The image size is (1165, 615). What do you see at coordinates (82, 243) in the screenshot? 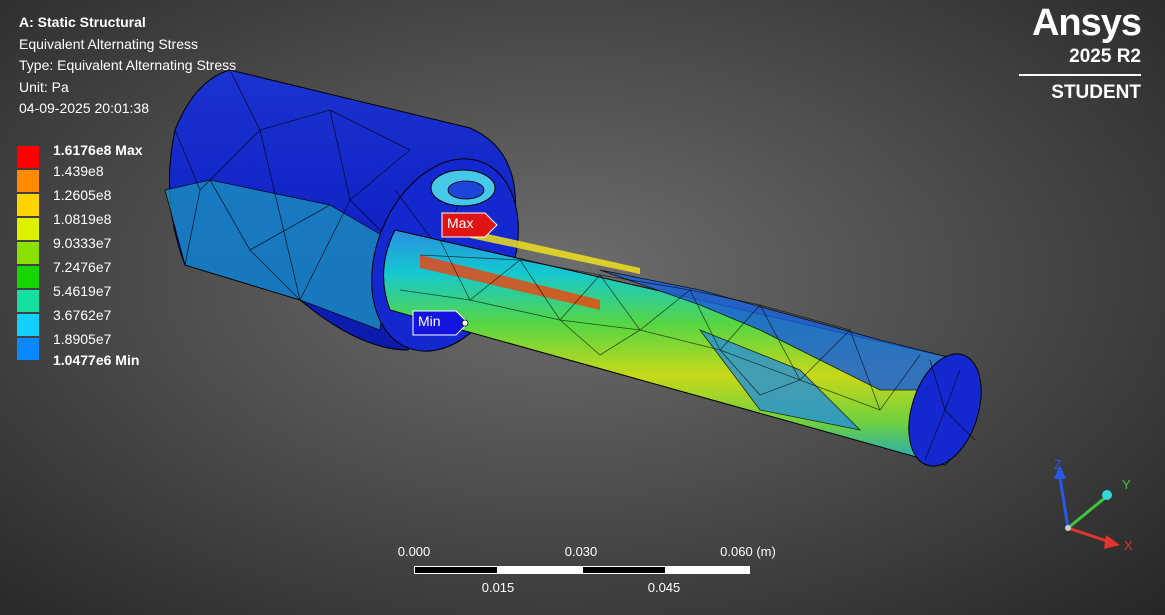
I see `legend-label: 9.0333e7` at bounding box center [82, 243].